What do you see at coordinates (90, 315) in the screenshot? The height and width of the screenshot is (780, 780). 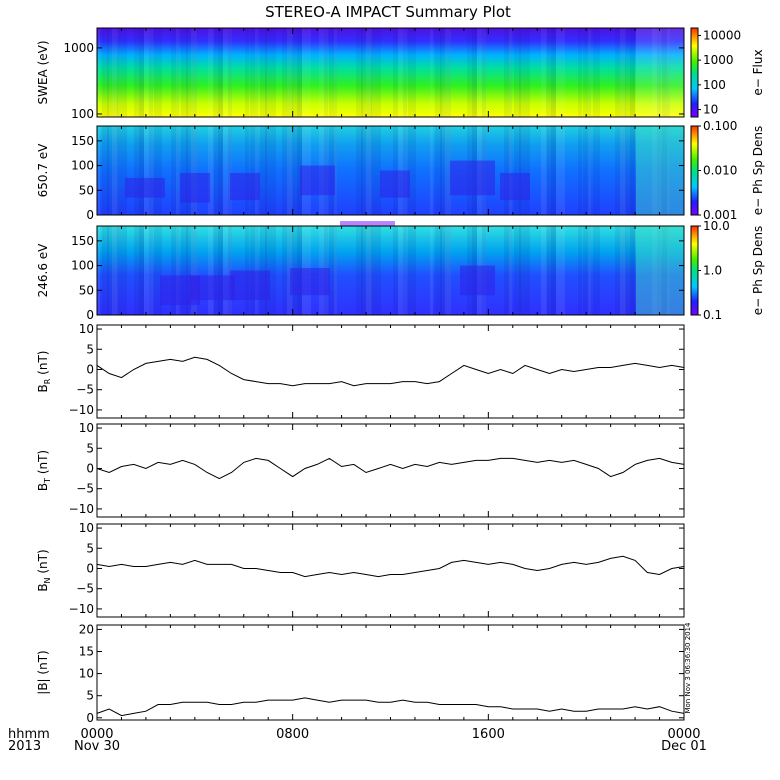 I see `pad246-ytick-label: 0` at bounding box center [90, 315].